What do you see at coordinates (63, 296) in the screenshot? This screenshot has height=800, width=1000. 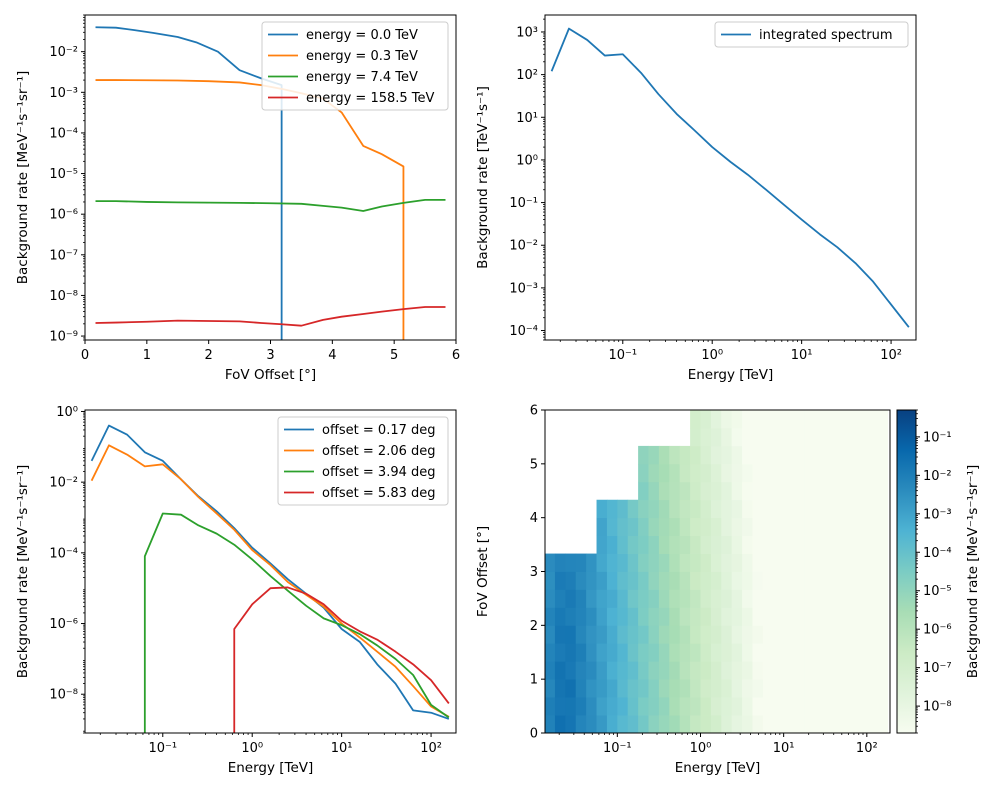 I see `y-tick-label: 10⁻⁸` at bounding box center [63, 296].